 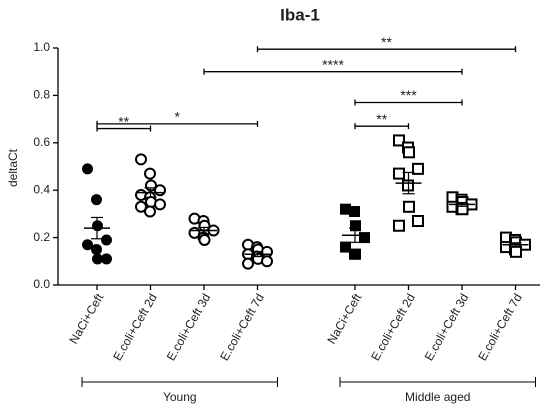 What do you see at coordinates (41, 284) in the screenshot?
I see `y-tick-label: 0.0` at bounding box center [41, 284].